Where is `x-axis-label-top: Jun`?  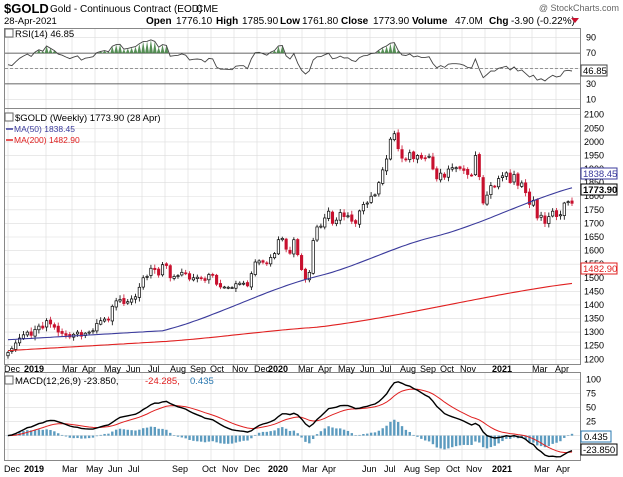
x-axis-label-top: Jun is located at coordinates (133, 369).